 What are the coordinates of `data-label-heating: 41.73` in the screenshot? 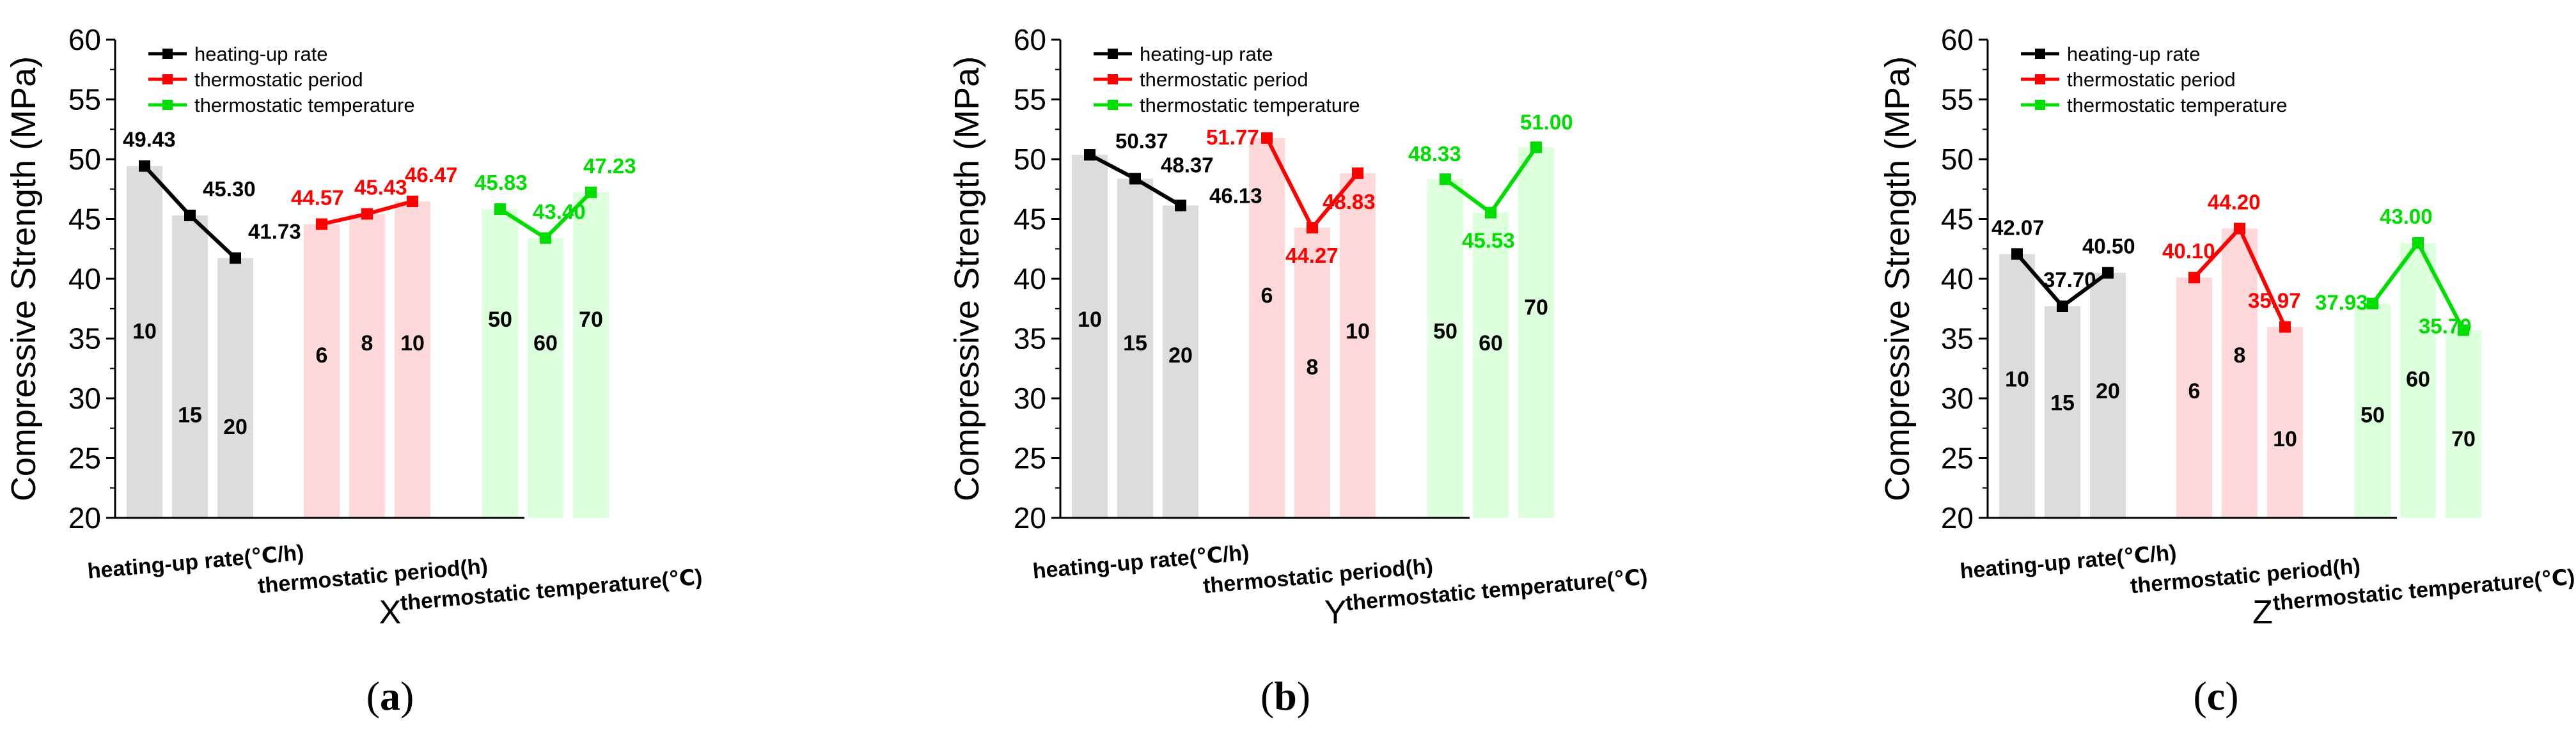 It's located at (274, 232).